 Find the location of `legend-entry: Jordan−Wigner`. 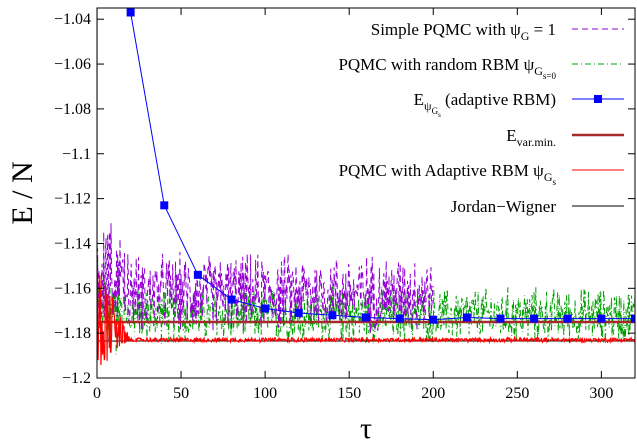

legend-entry: Jordan−Wigner is located at coordinates (537, 206).